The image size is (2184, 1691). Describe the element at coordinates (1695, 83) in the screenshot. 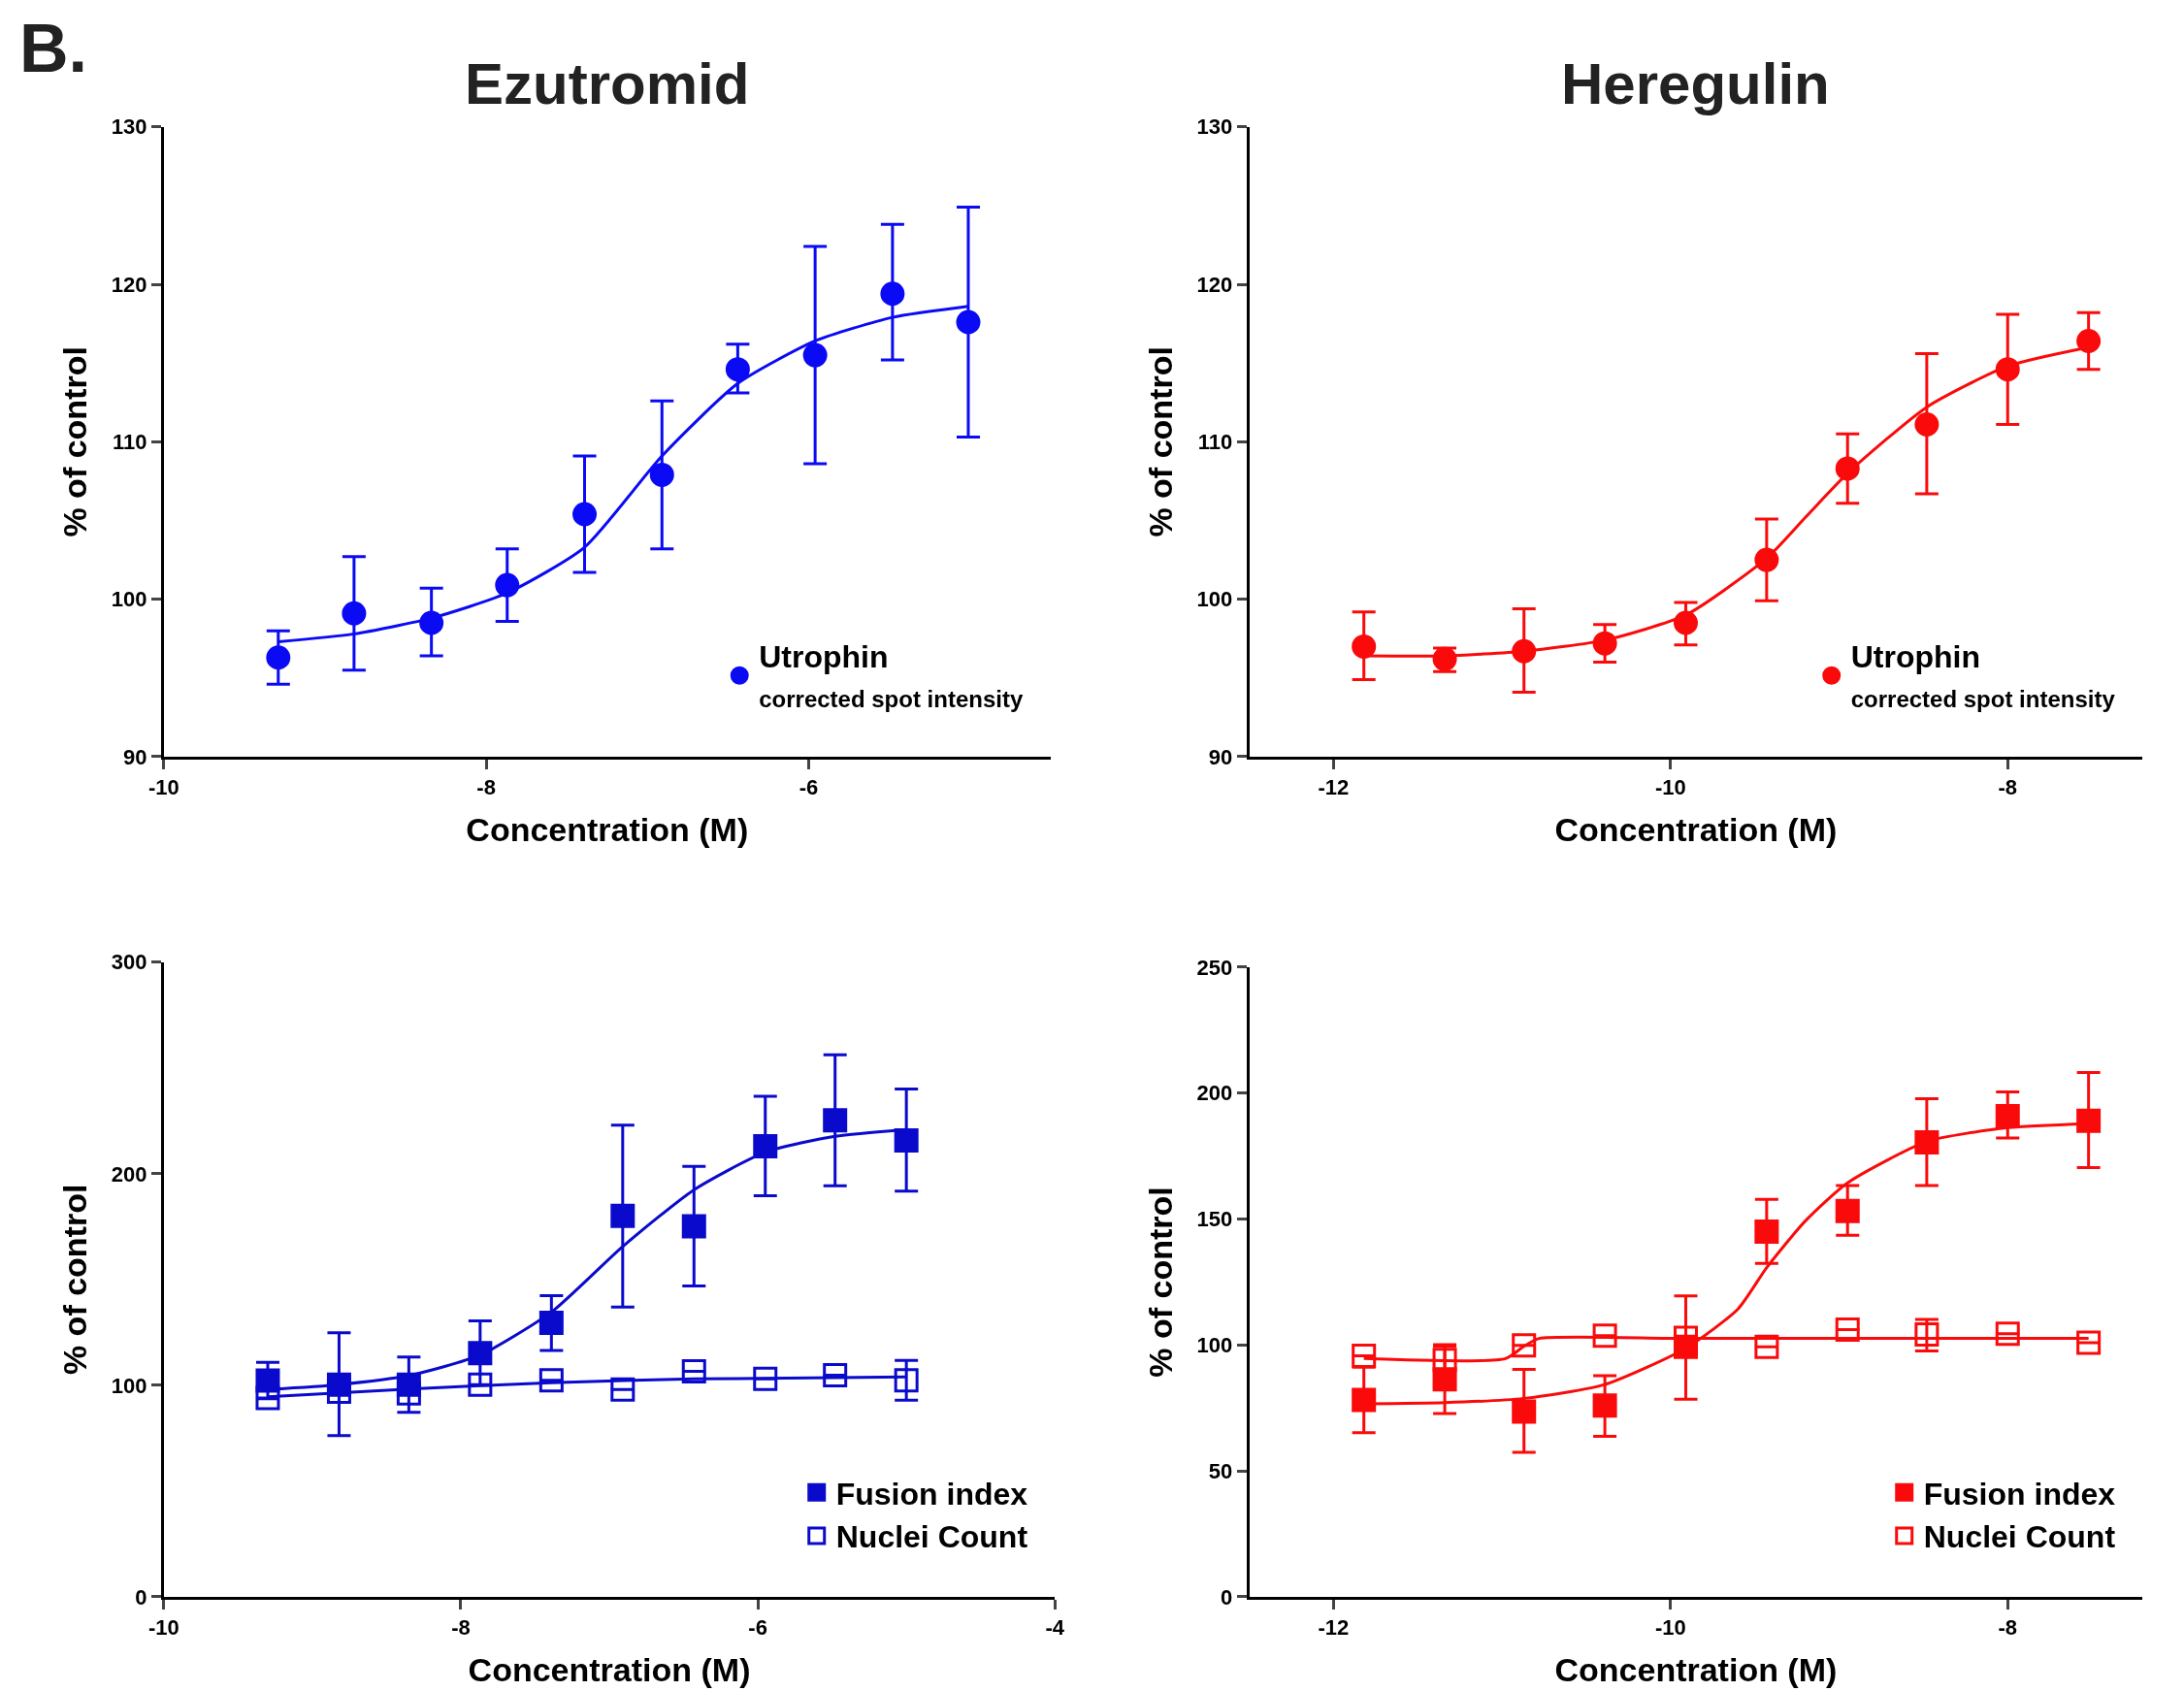

I see `chart-title: Heregulin` at that location.